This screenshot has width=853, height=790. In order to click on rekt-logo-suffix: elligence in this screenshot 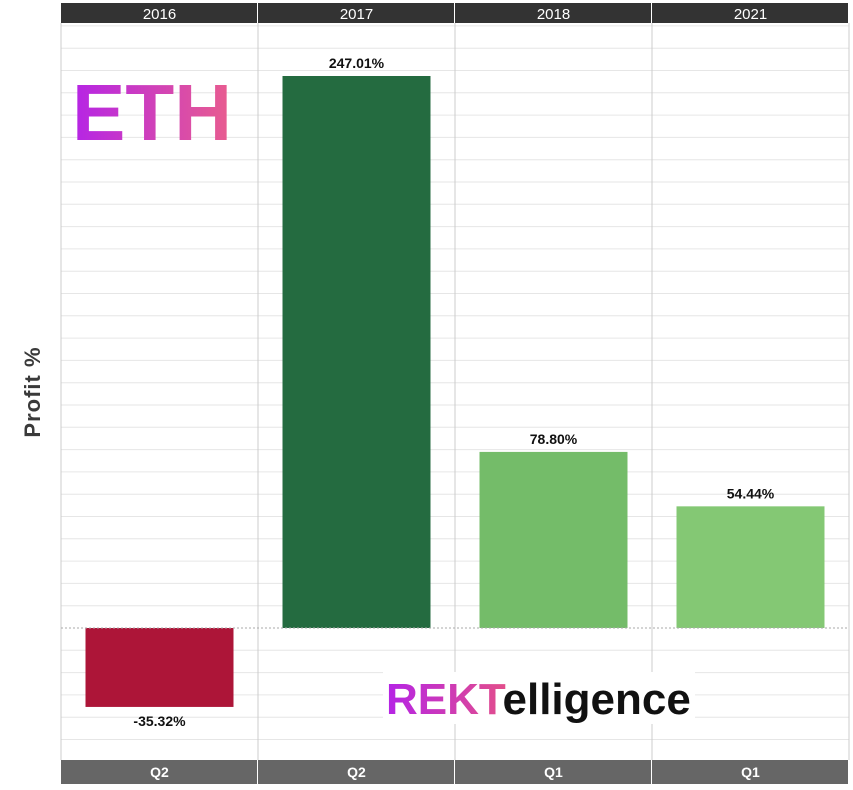, I will do `click(597, 699)`.